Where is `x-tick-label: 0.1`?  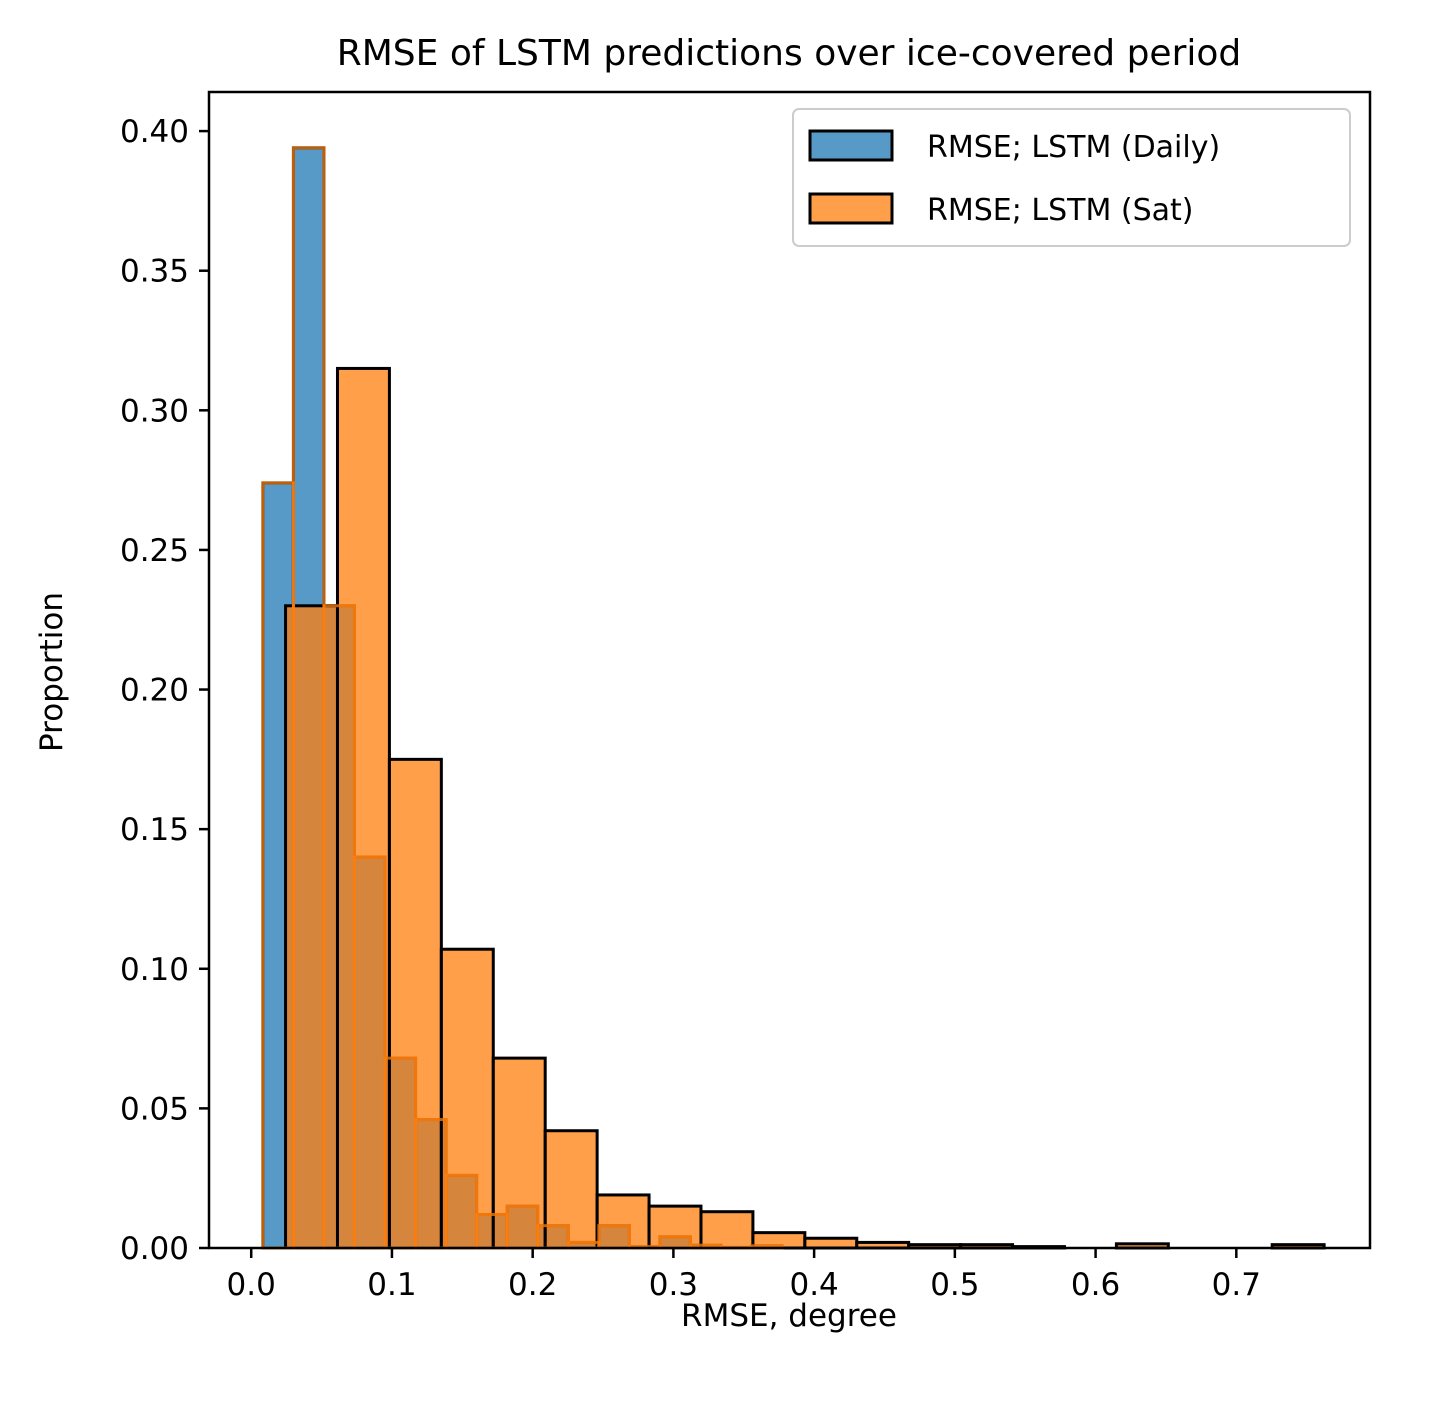
x-tick-label: 0.1 is located at coordinates (391, 1285).